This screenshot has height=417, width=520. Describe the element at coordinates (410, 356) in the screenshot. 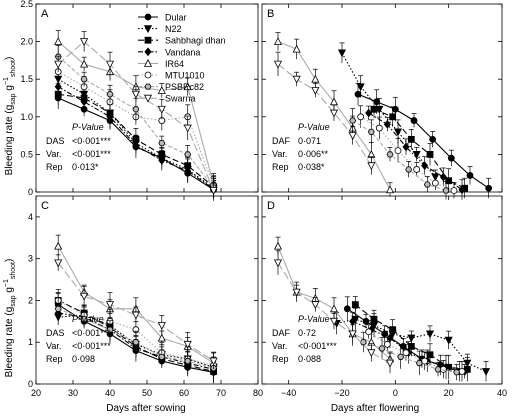

I see `series-psbrc82` at that location.